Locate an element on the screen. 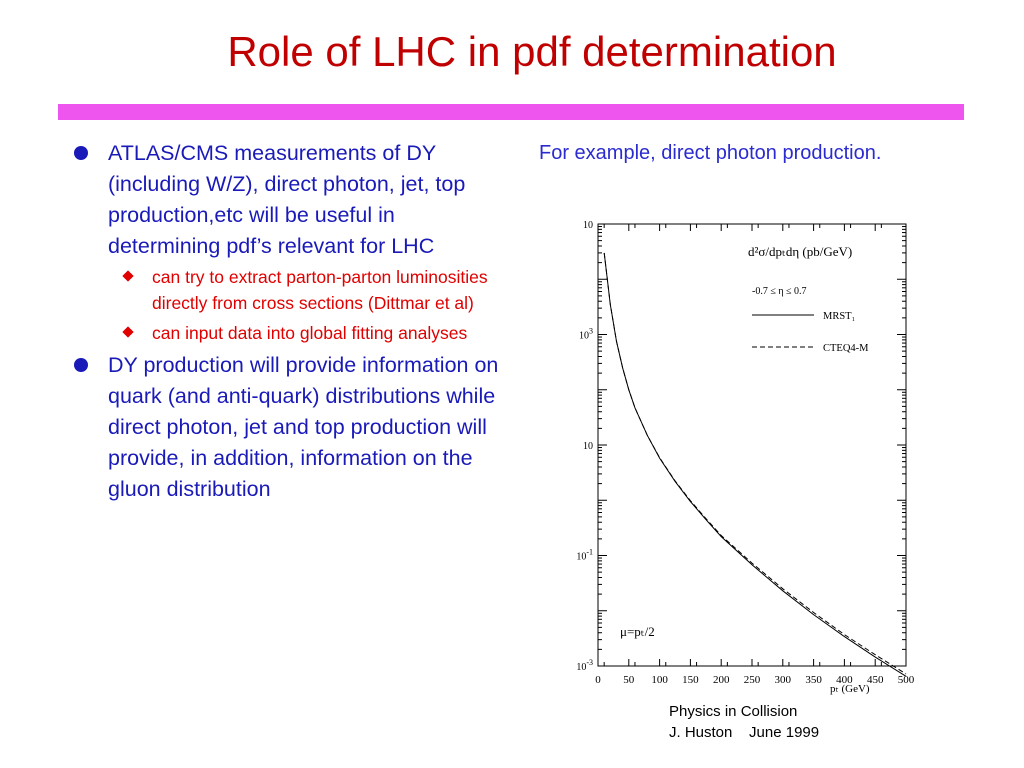 Image resolution: width=1024 pixels, height=768 pixels. x-tick-label: 100 is located at coordinates (659, 680).